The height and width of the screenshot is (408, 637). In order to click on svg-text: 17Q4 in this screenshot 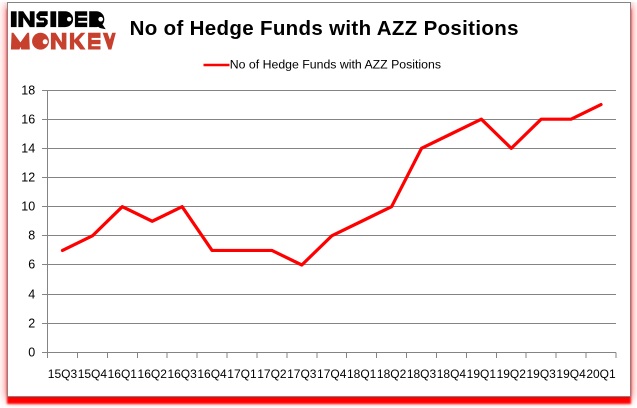, I will do `click(332, 374)`.